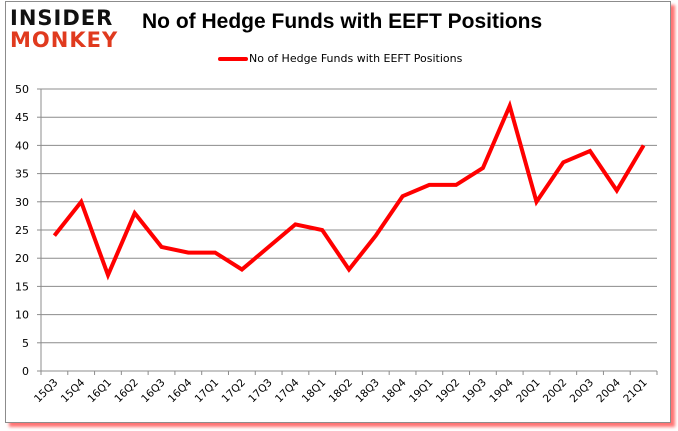  I want to click on chart-title: No of Hedge Funds with EEFT Positions, so click(342, 21).